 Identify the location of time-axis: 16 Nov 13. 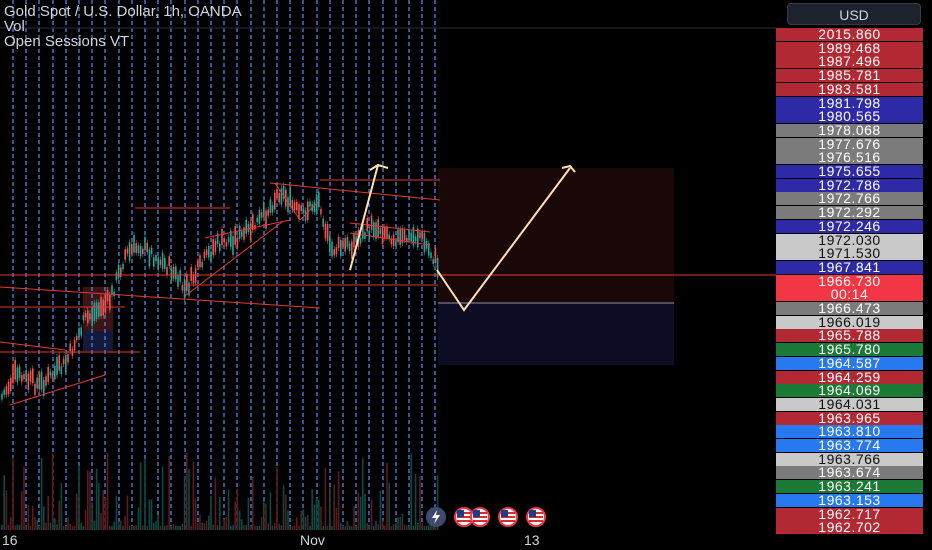
(388, 540).